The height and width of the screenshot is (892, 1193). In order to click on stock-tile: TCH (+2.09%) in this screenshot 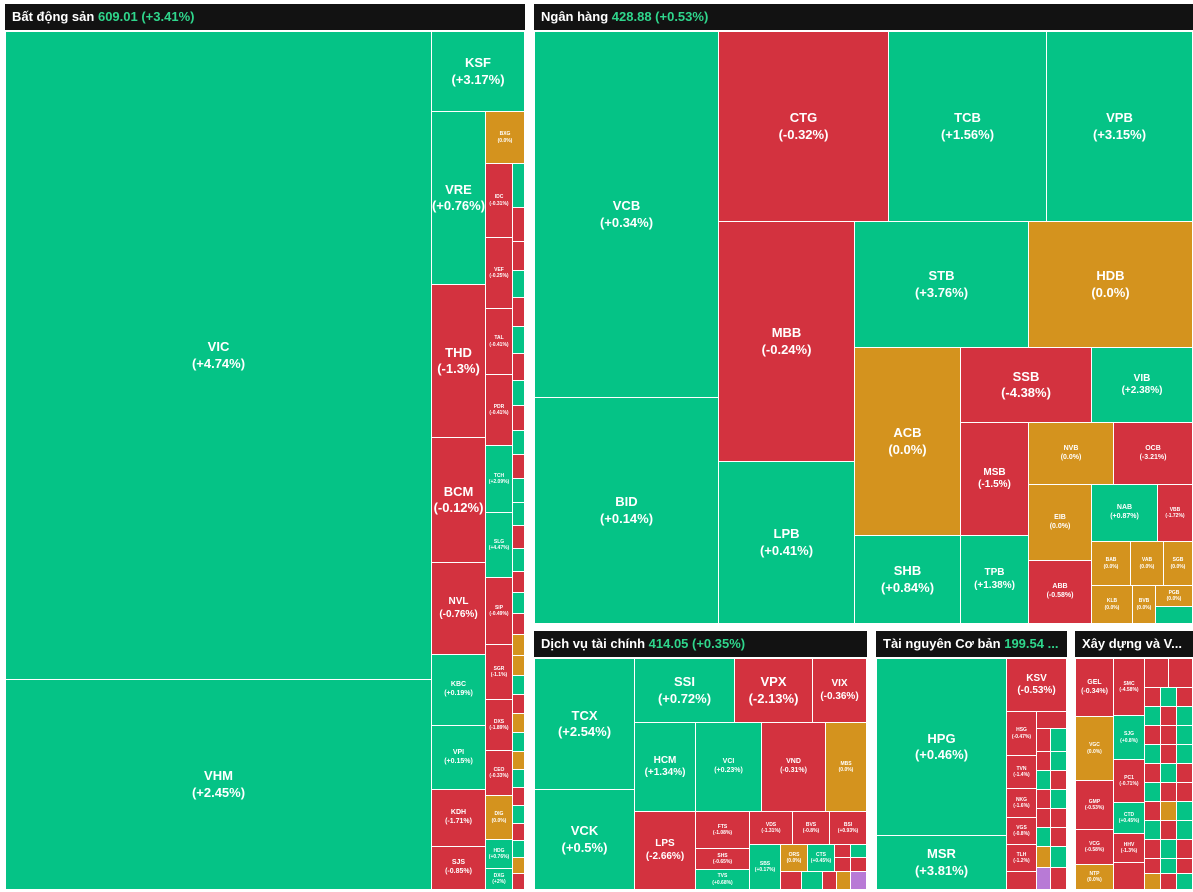, I will do `click(499, 479)`.